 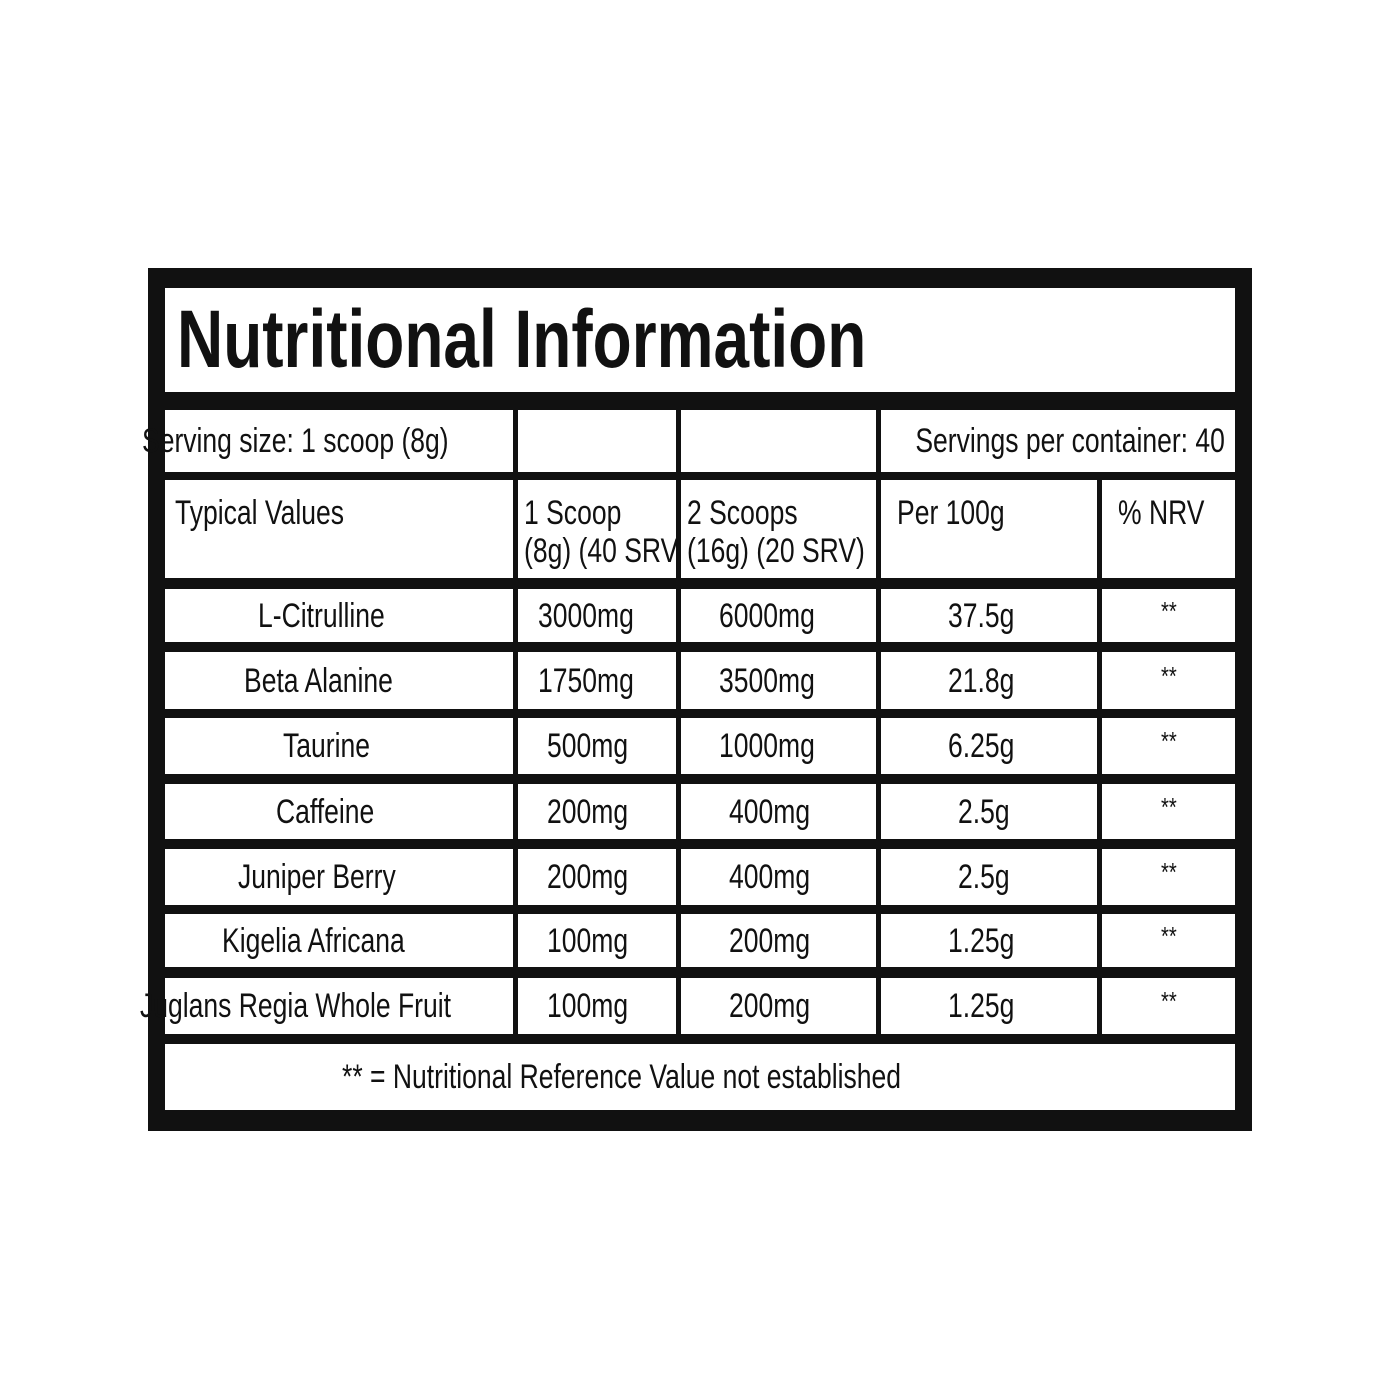 I want to click on table-cell: 37.5g, so click(x=989, y=615).